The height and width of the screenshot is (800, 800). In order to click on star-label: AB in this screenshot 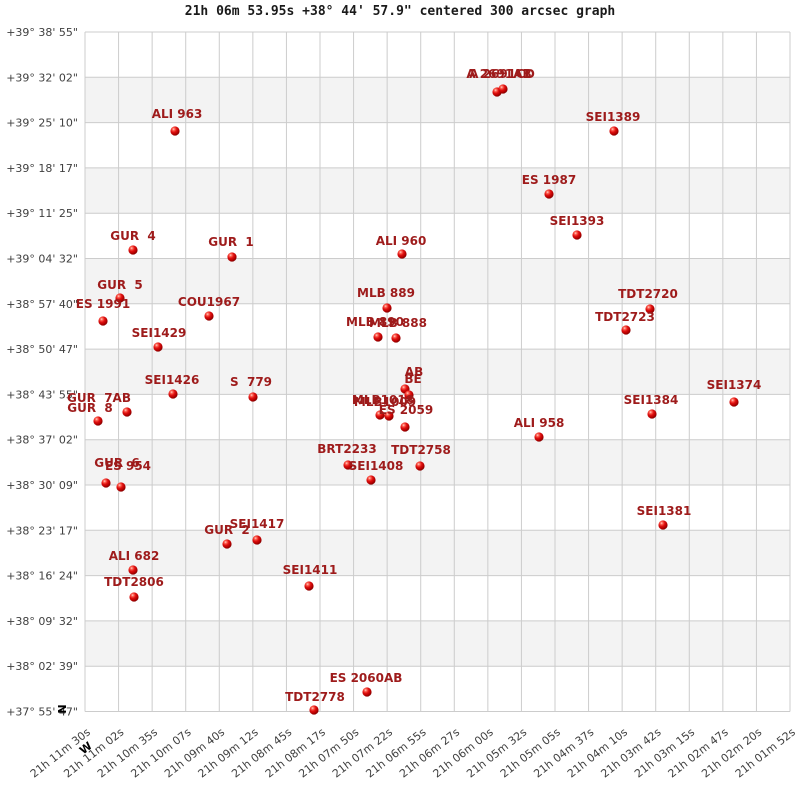, I will do `click(414, 372)`.